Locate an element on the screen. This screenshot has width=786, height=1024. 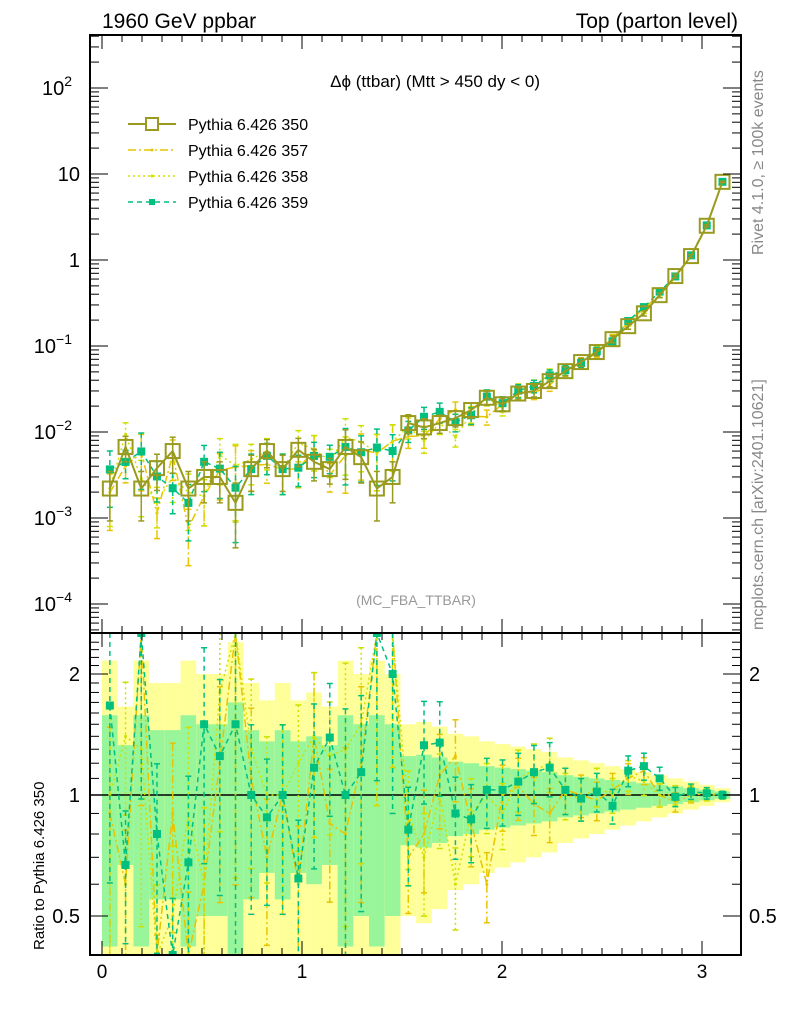
x-tick-label: 3 is located at coordinates (702, 972).